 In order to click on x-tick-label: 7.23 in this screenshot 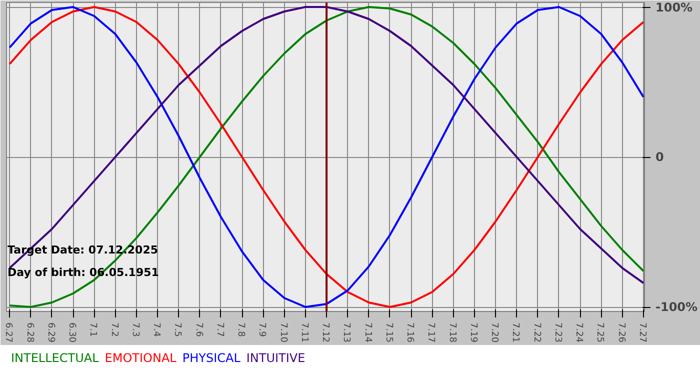, I will do `click(557, 332)`.